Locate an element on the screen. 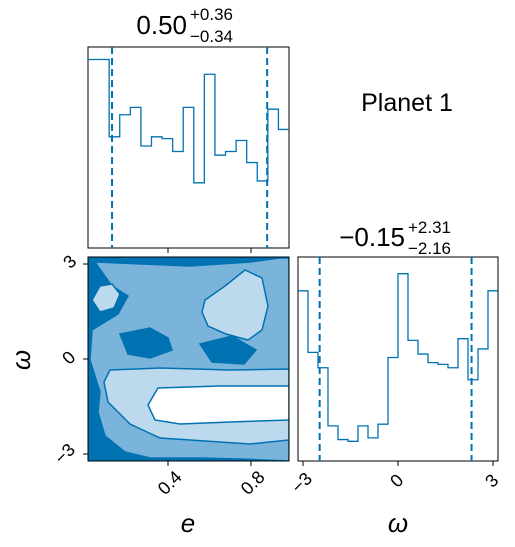  hist-e-title-sup: +0.36 is located at coordinates (211, 14).